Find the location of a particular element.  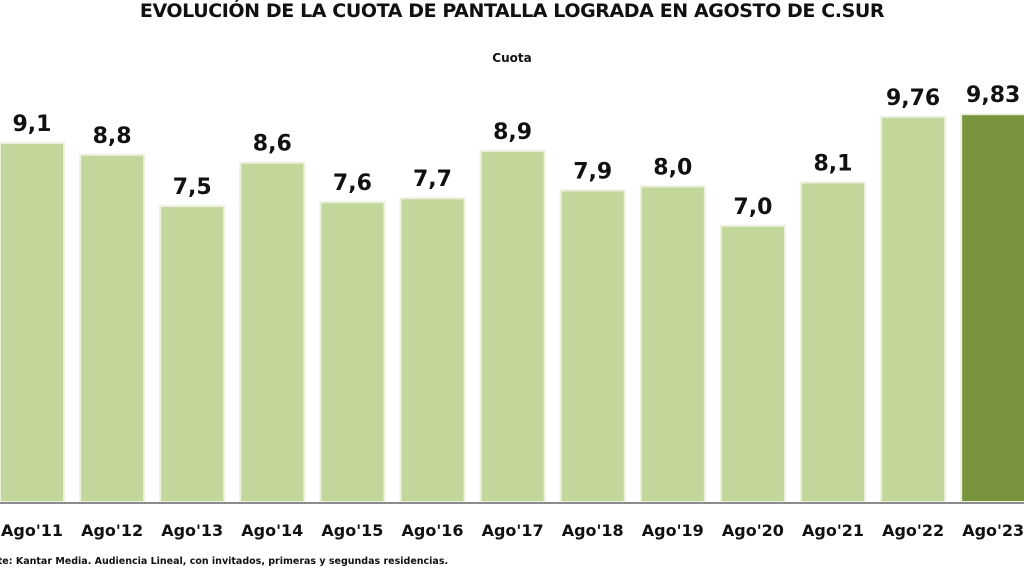

bar-Ago21 is located at coordinates (833, 342).